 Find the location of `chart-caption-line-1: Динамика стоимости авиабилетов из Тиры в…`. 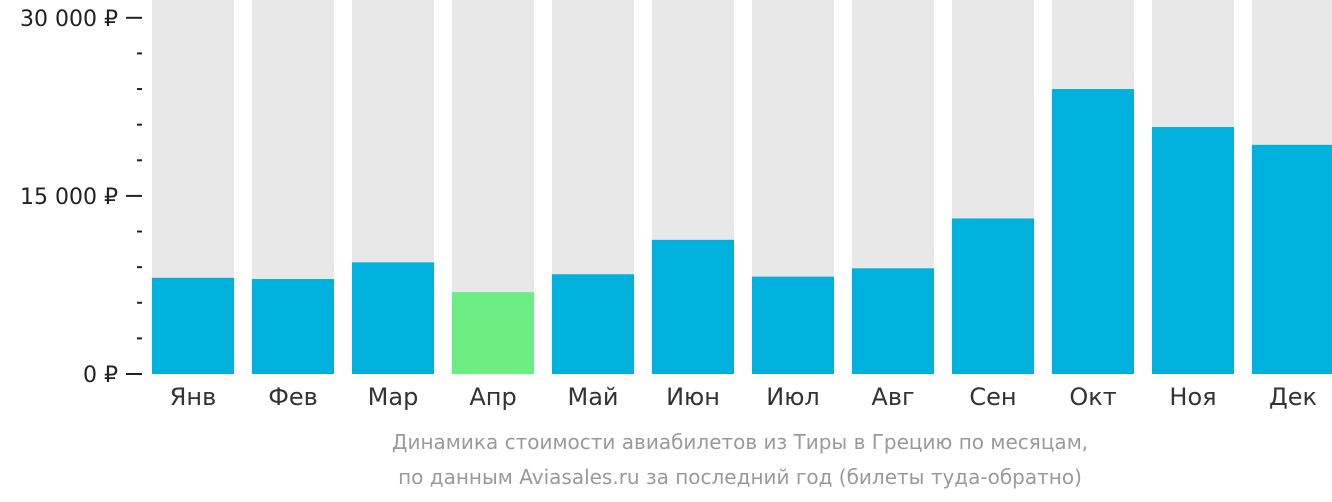

chart-caption-line-1: Динамика стоимости авиабилетов из Тиры в… is located at coordinates (740, 442).